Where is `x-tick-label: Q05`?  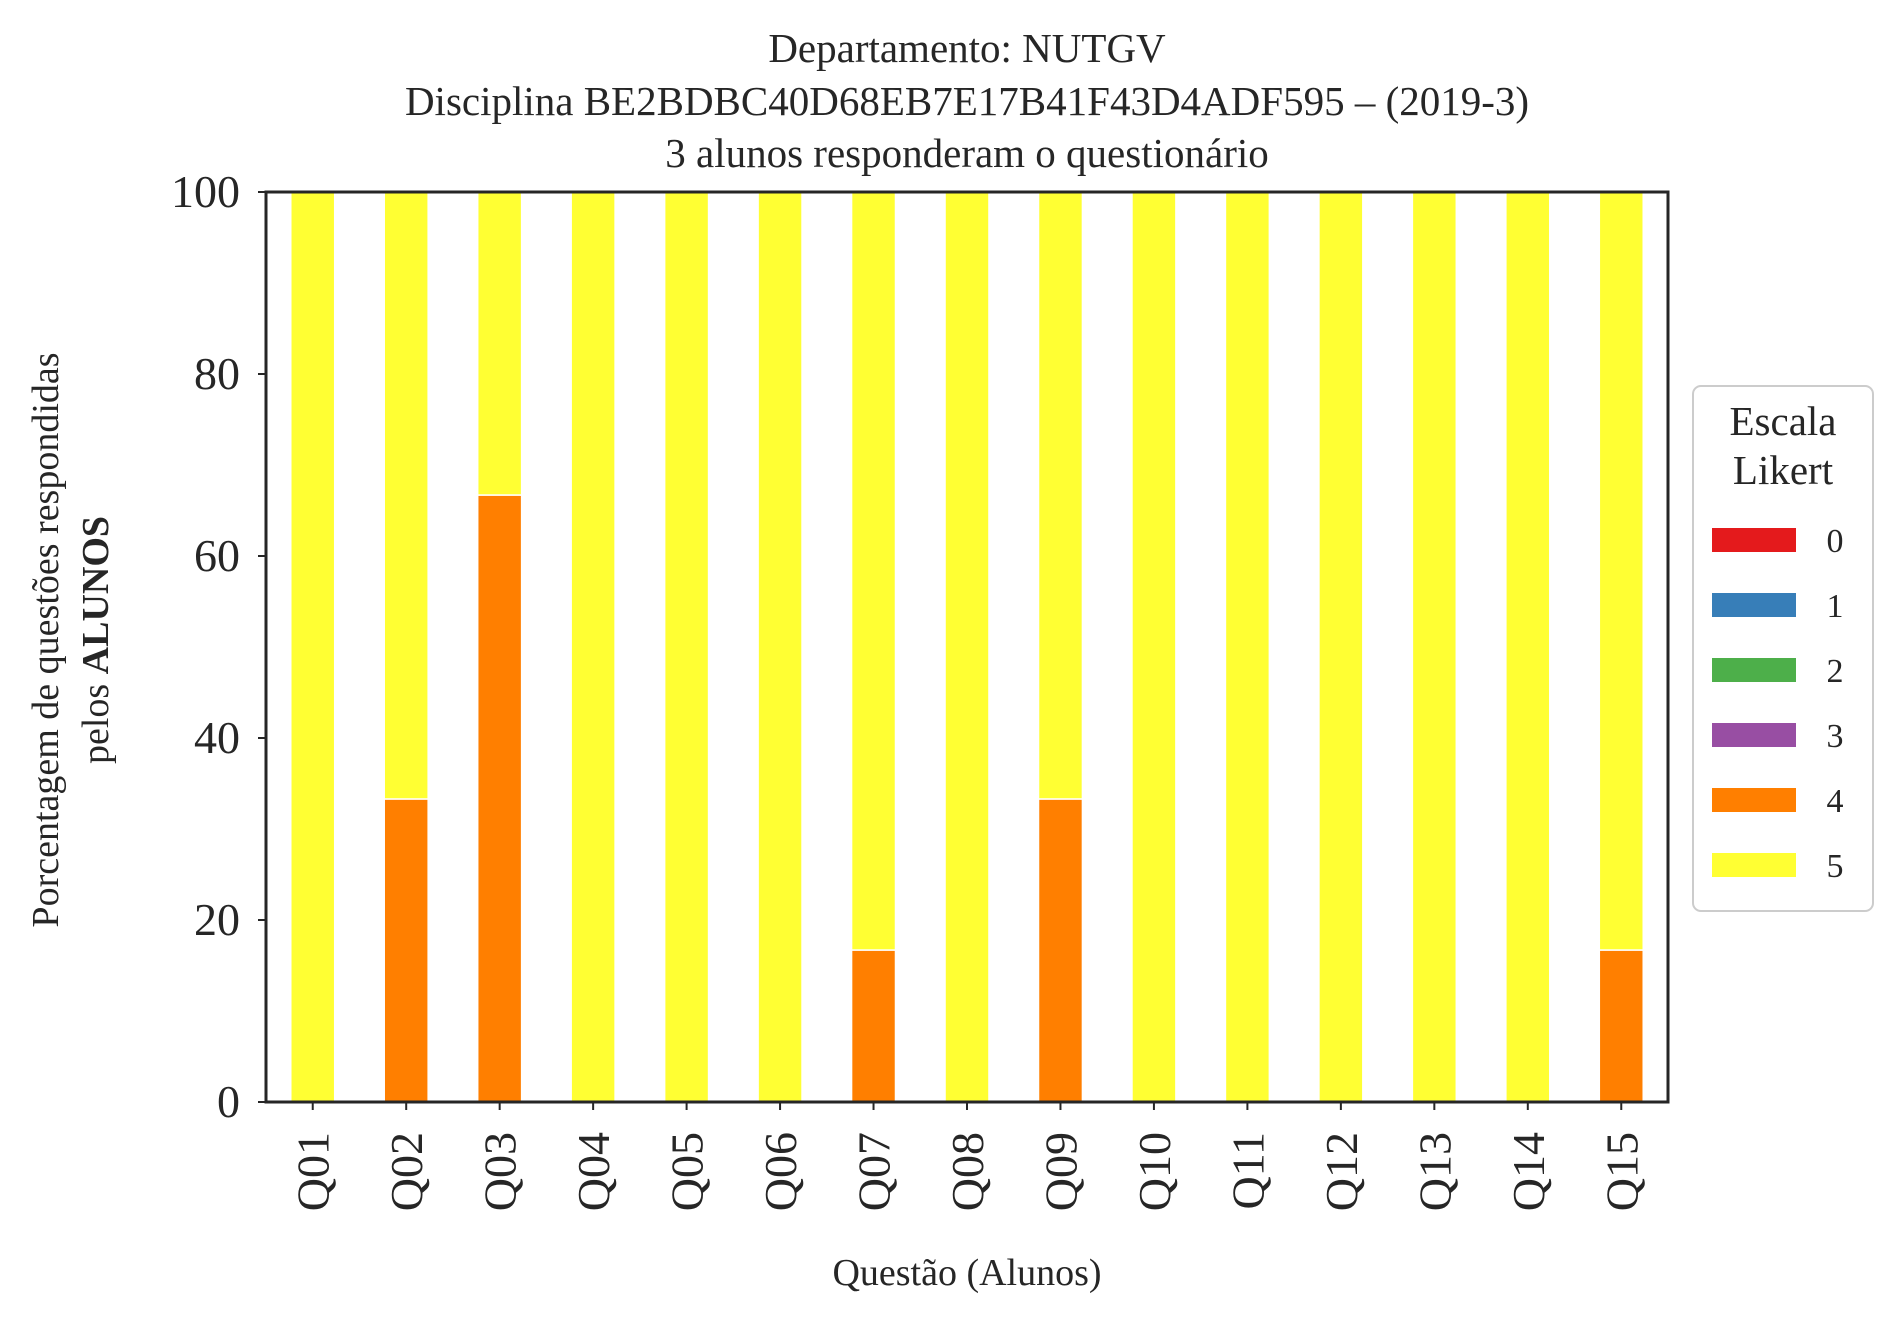 x-tick-label: Q05 is located at coordinates (687, 1171).